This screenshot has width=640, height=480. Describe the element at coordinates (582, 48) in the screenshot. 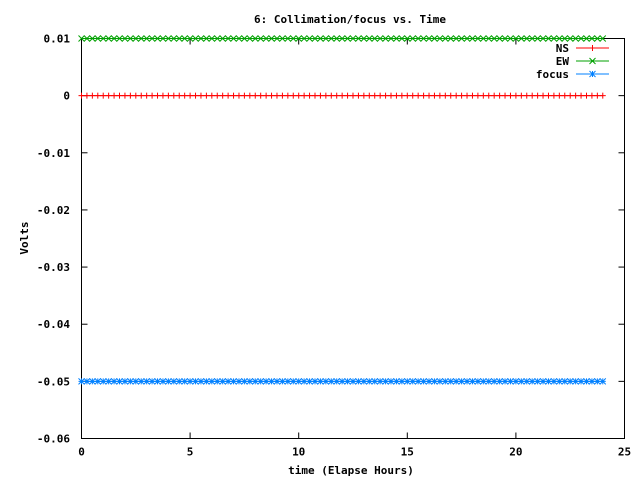

I see `legend-item-ns: NS` at that location.